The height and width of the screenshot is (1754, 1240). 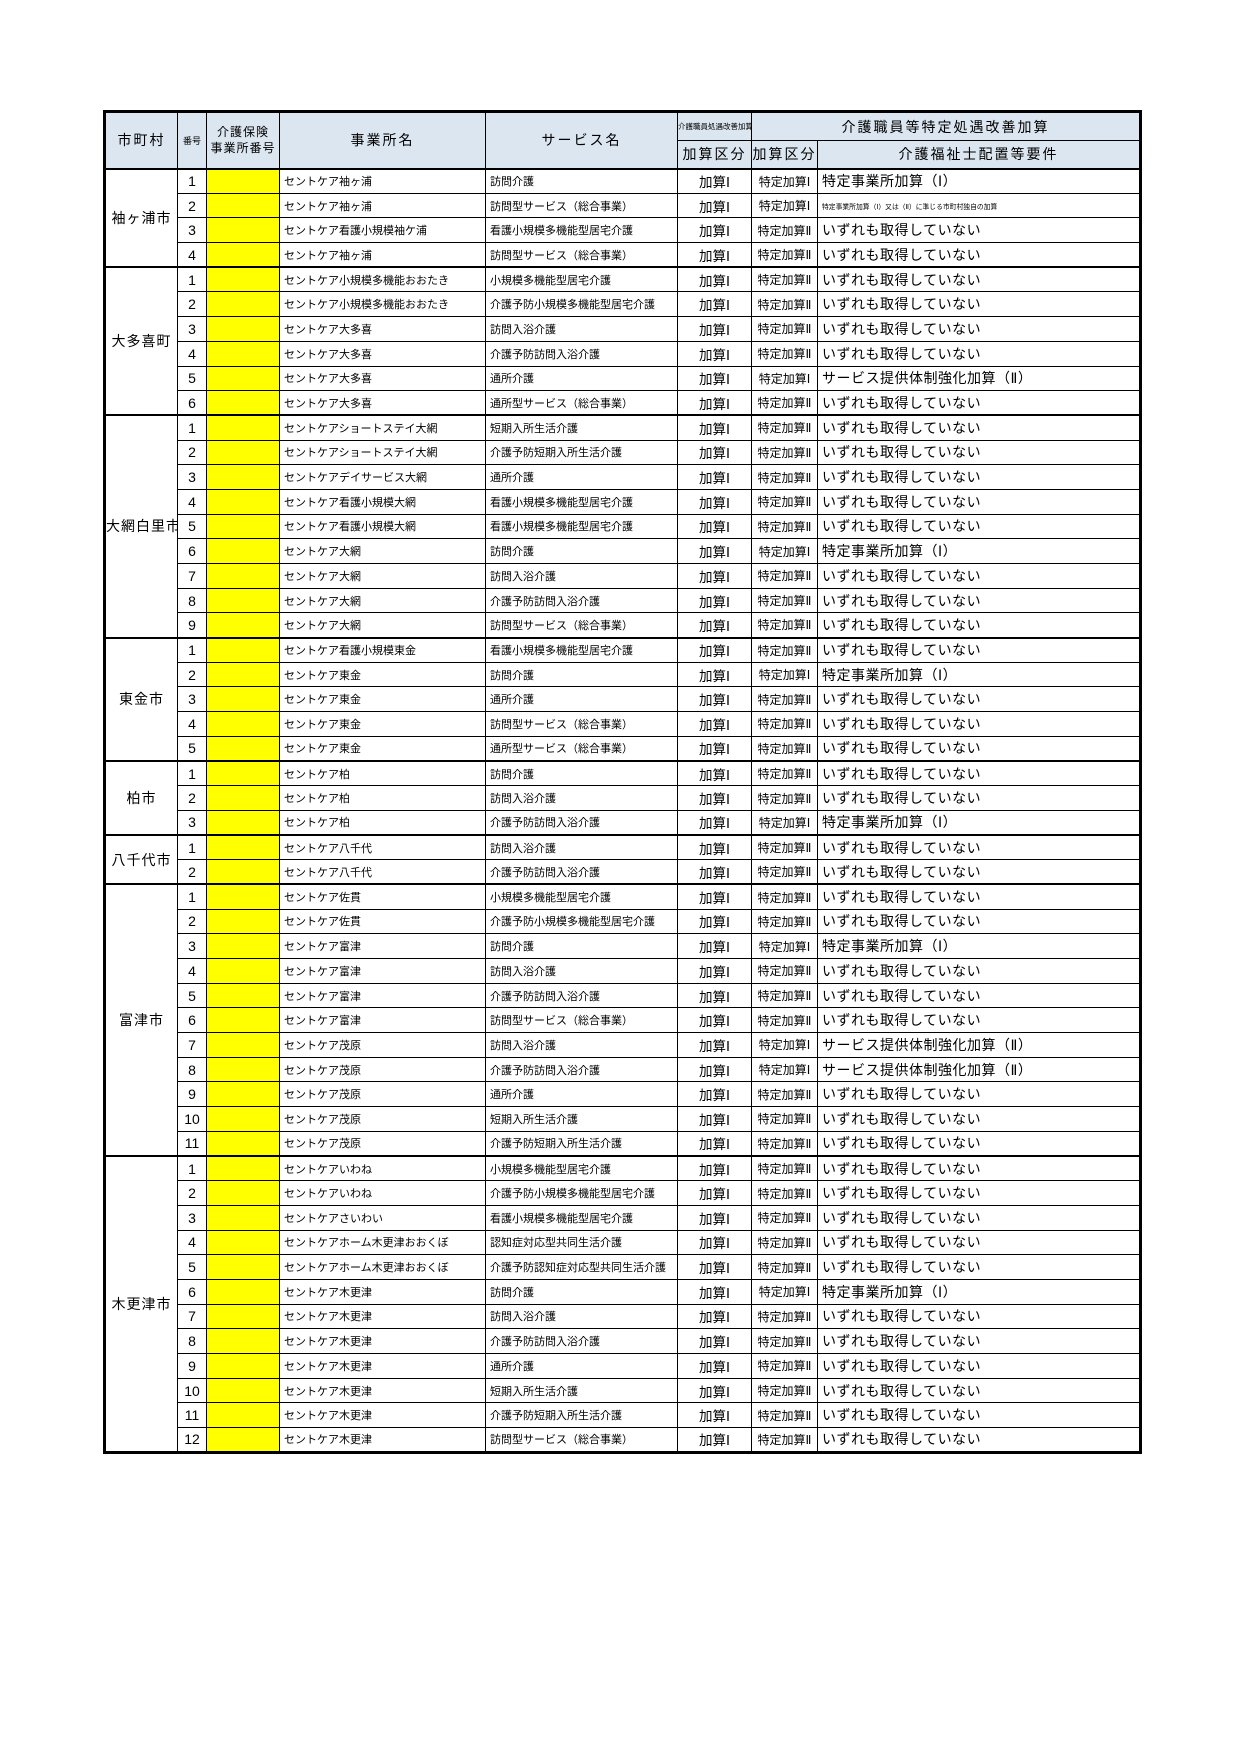 What do you see at coordinates (581, 230) in the screenshot?
I see `service-name-cell: 看護小規模多機能型居宅介護` at bounding box center [581, 230].